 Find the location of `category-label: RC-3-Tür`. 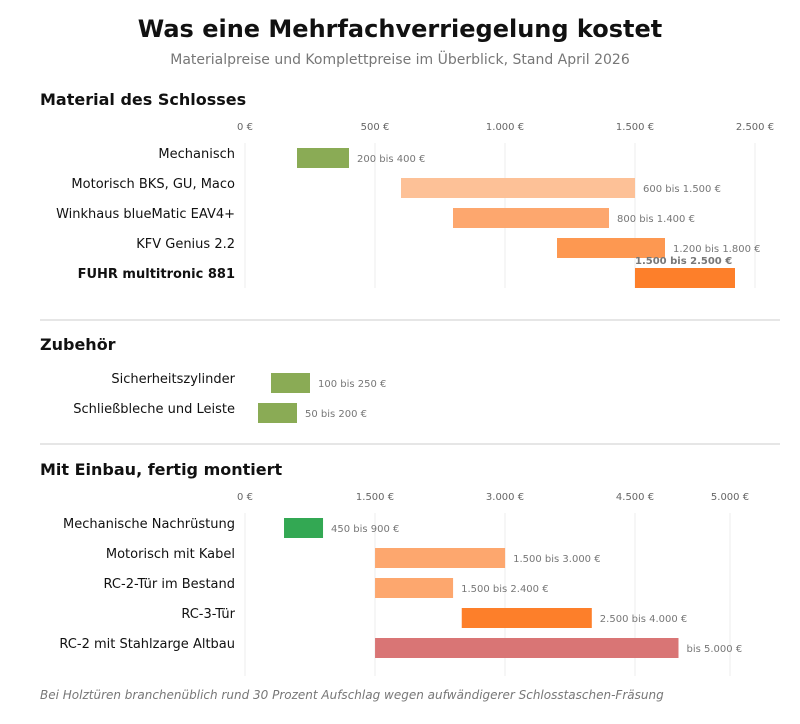

category-label: RC-3-Tür is located at coordinates (208, 614).